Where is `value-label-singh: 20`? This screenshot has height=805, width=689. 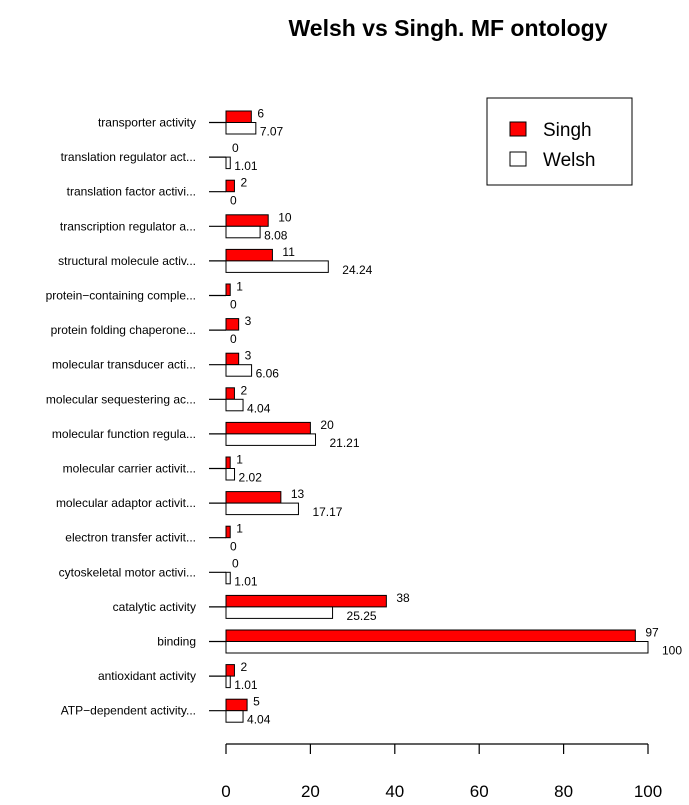
value-label-singh: 20 is located at coordinates (327, 425).